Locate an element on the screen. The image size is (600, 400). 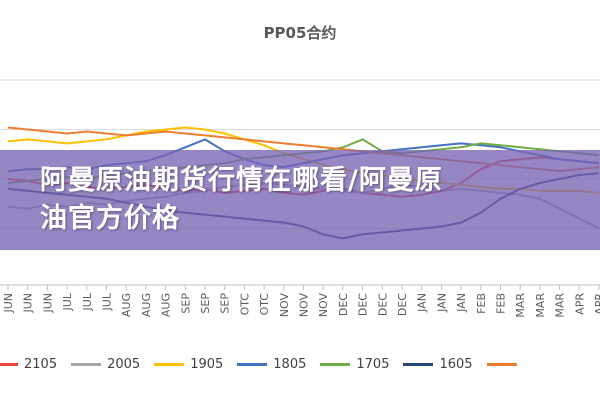
legend-label: 1905 is located at coordinates (207, 364).